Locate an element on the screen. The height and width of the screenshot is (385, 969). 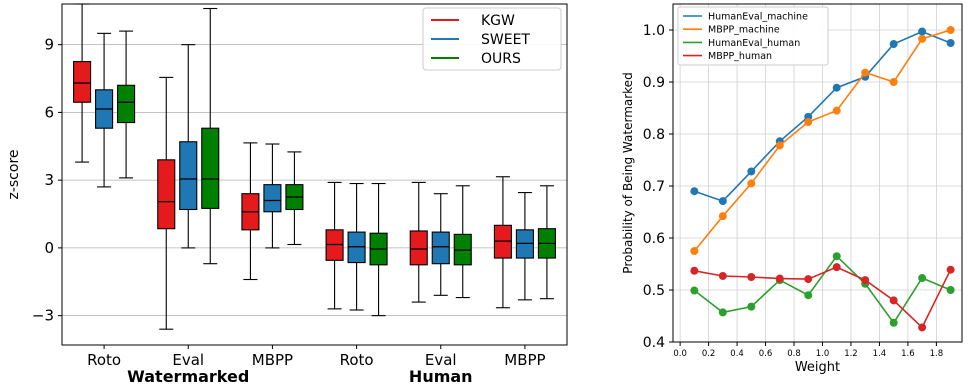
x-tick-label: 1.2 is located at coordinates (851, 354).